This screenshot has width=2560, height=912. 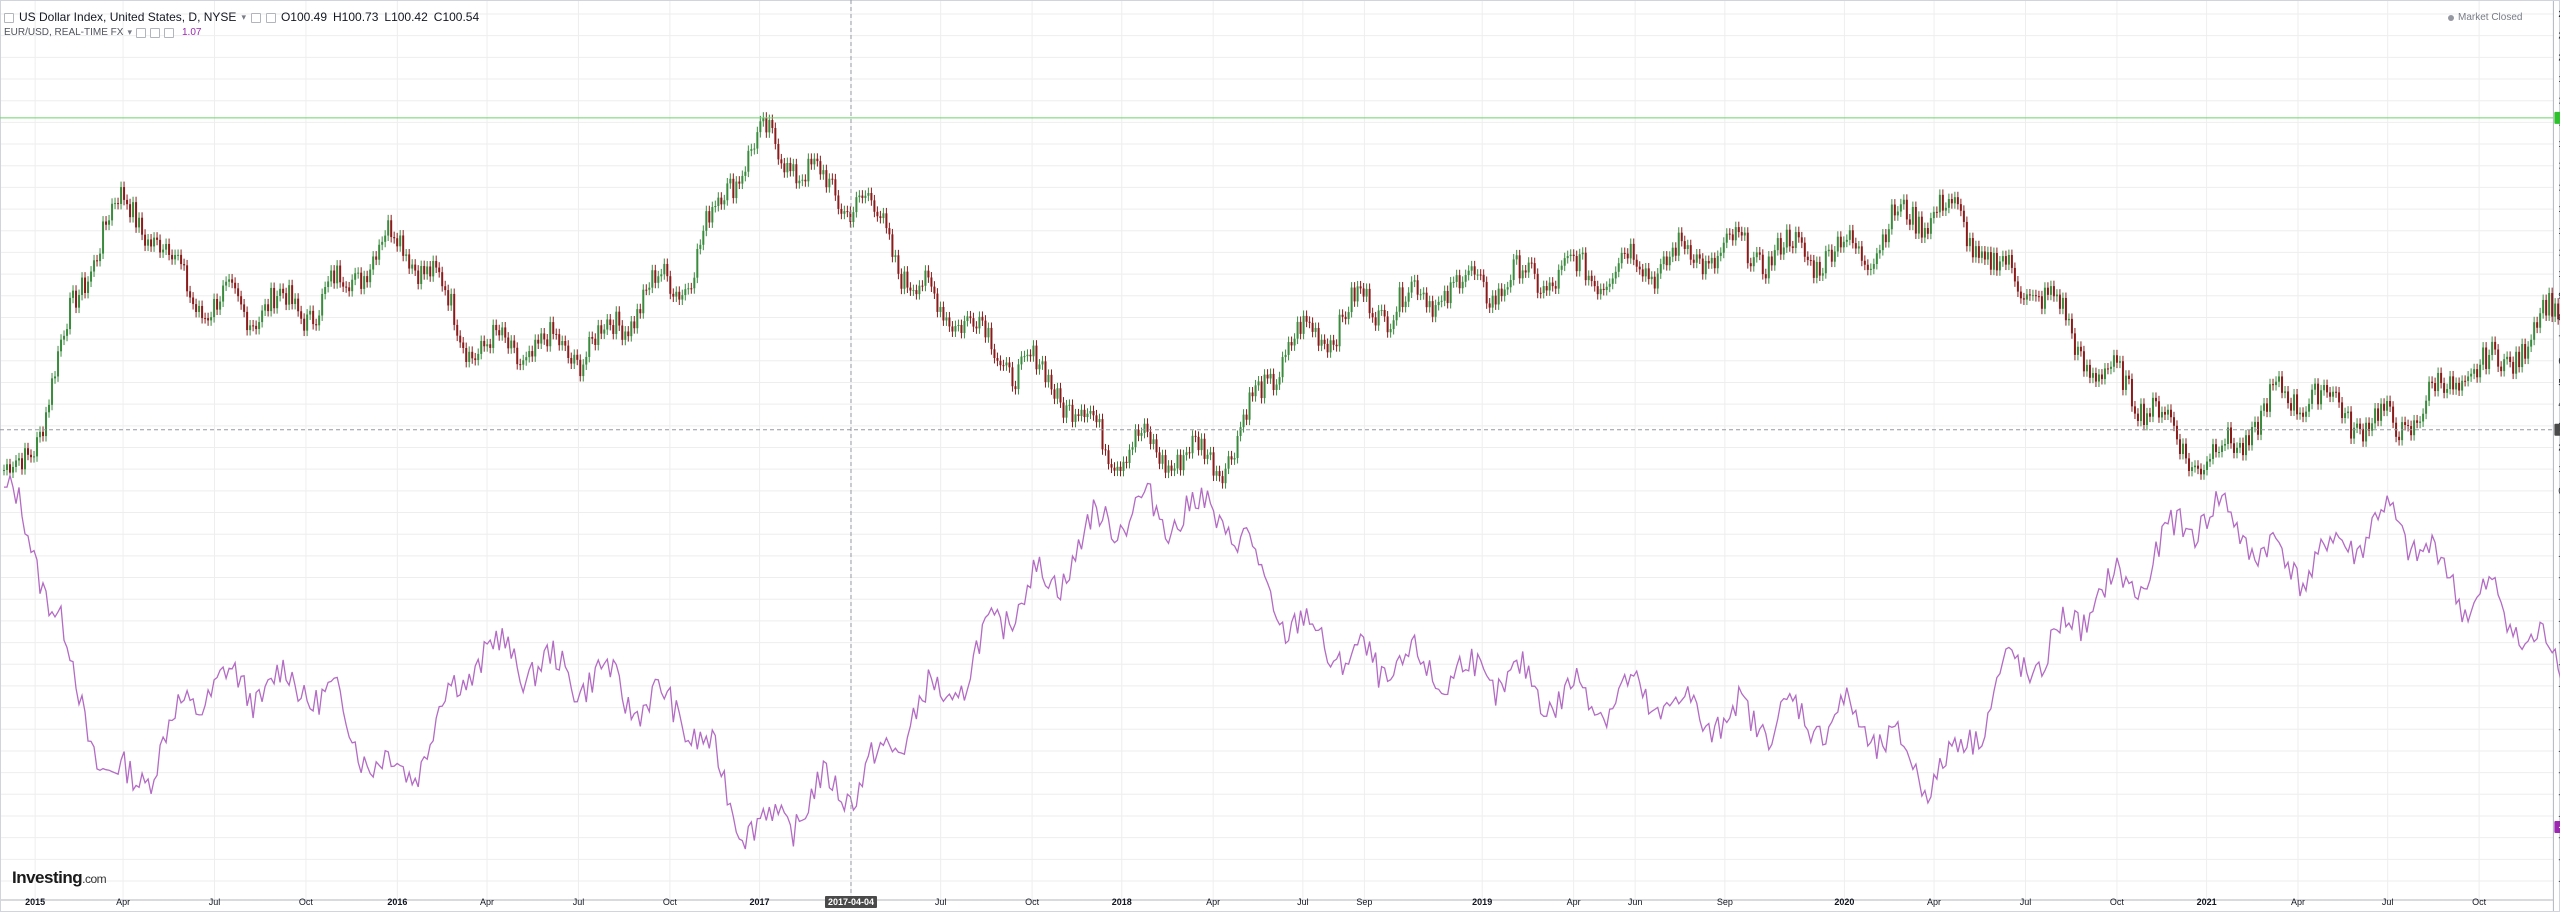 What do you see at coordinates (1364, 902) in the screenshot?
I see `x-tick-label: Sep` at bounding box center [1364, 902].